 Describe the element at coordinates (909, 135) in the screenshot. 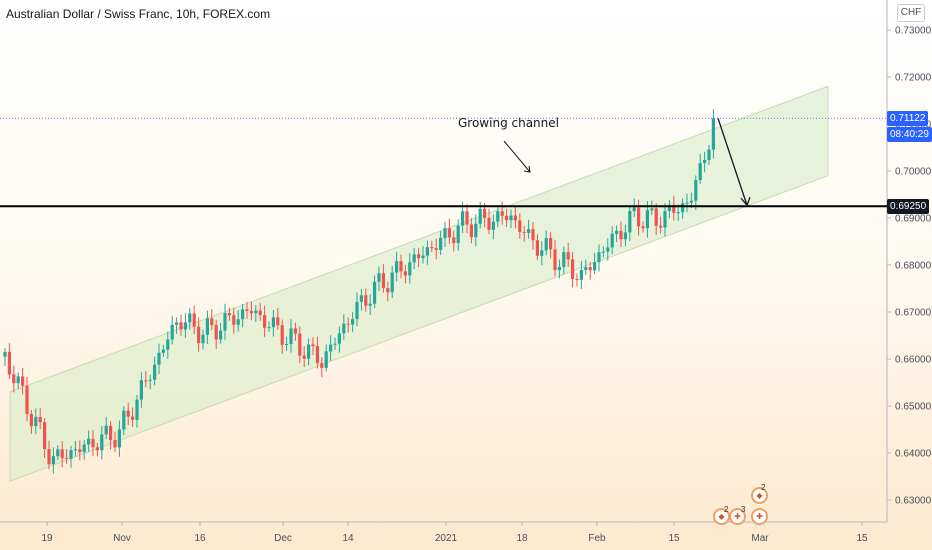

I see `countdown-tag: 08:40:29` at that location.